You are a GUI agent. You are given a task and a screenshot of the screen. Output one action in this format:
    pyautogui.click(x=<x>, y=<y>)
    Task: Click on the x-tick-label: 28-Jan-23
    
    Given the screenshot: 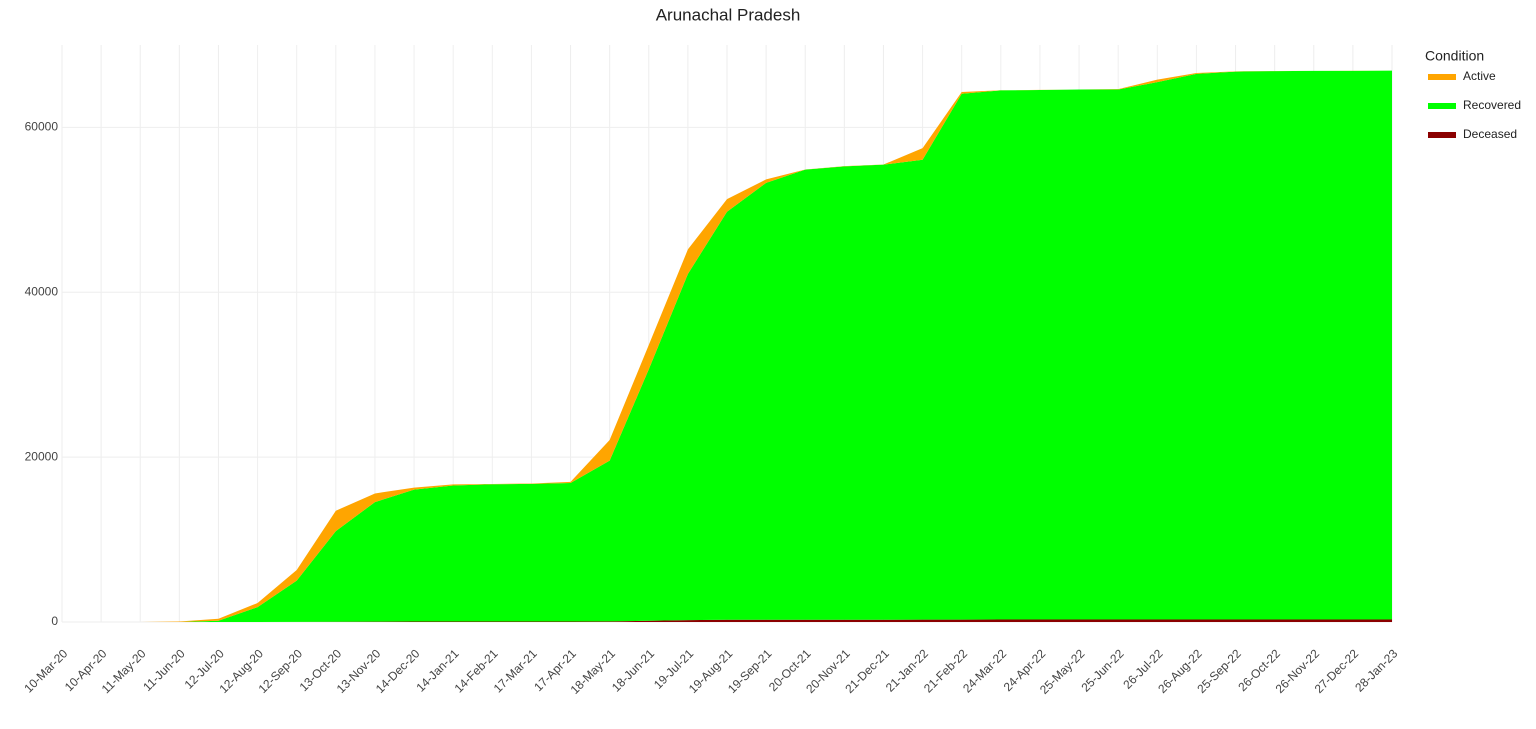 What is the action you would take?
    pyautogui.click(x=1376, y=670)
    